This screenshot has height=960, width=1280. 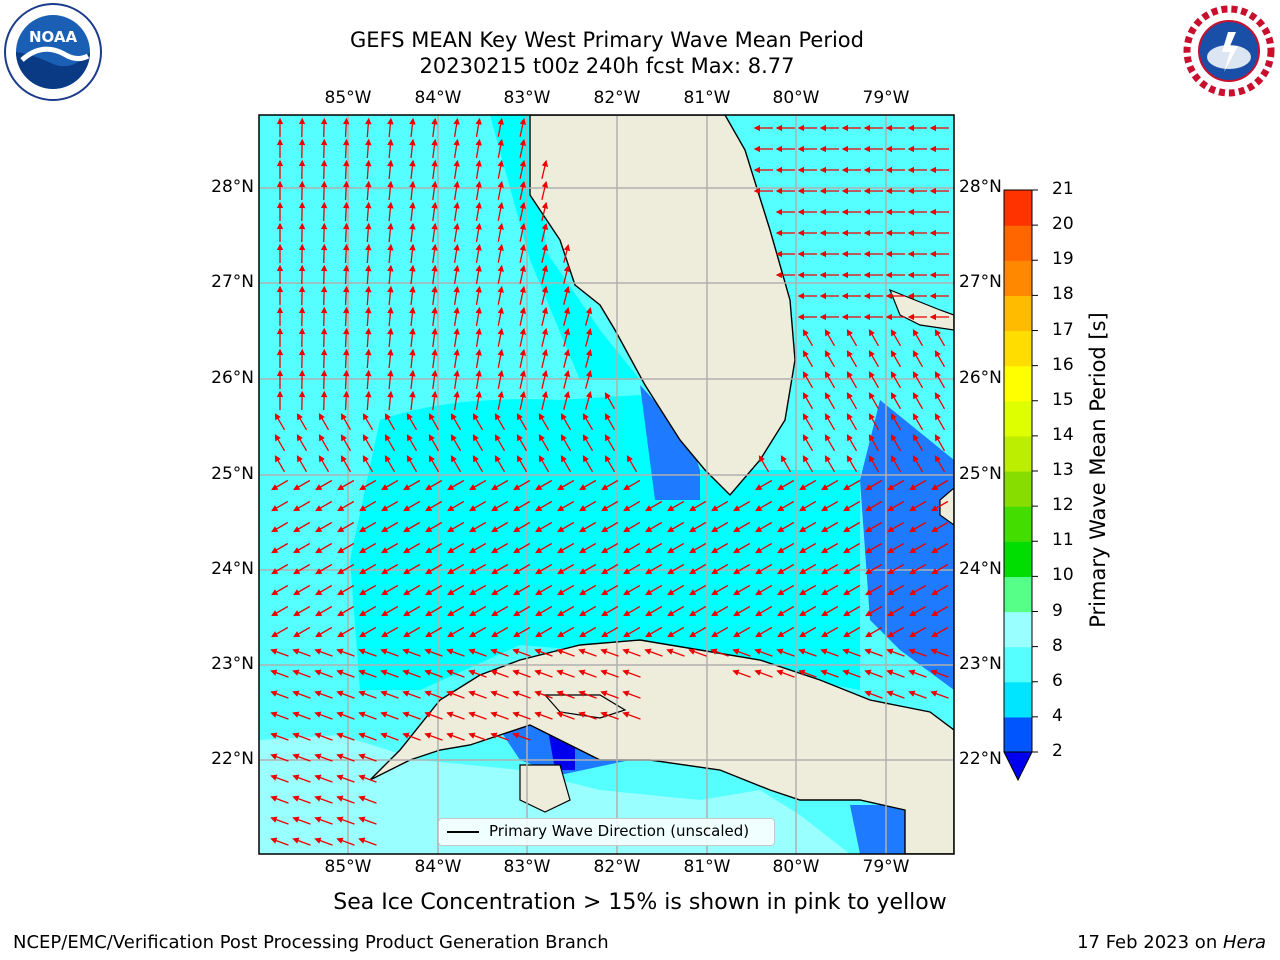 I want to click on map-subtitle-run: 20230215 t00z 240h fcst Max: 8.77, so click(x=607, y=66).